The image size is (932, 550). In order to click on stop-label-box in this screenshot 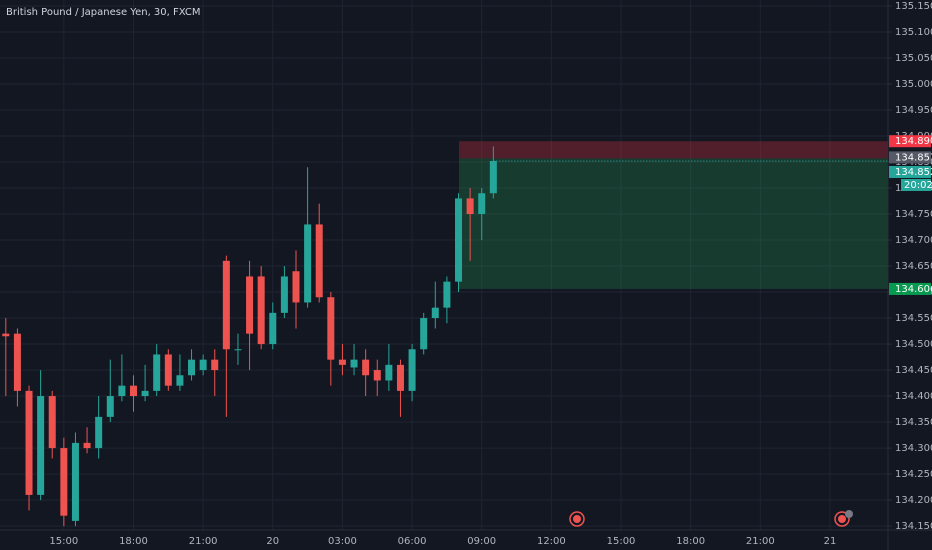, I will do `click(910, 141)`.